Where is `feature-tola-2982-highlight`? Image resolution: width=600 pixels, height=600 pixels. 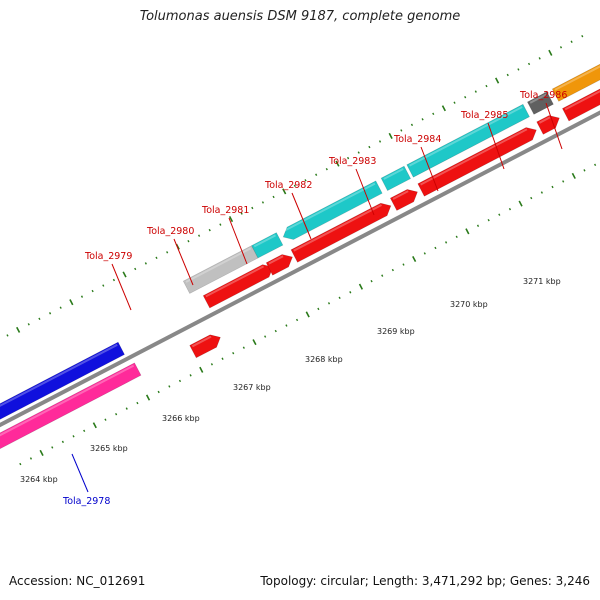
feature-tola-2982-highlight is located at coordinates (329, 207).